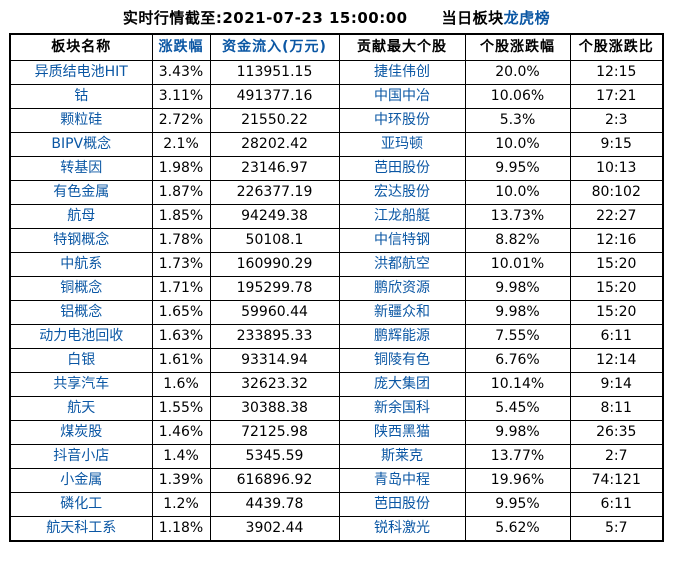 This screenshot has height=567, width=673. Describe the element at coordinates (181, 312) in the screenshot. I see `change-cell: 1.65%` at that location.